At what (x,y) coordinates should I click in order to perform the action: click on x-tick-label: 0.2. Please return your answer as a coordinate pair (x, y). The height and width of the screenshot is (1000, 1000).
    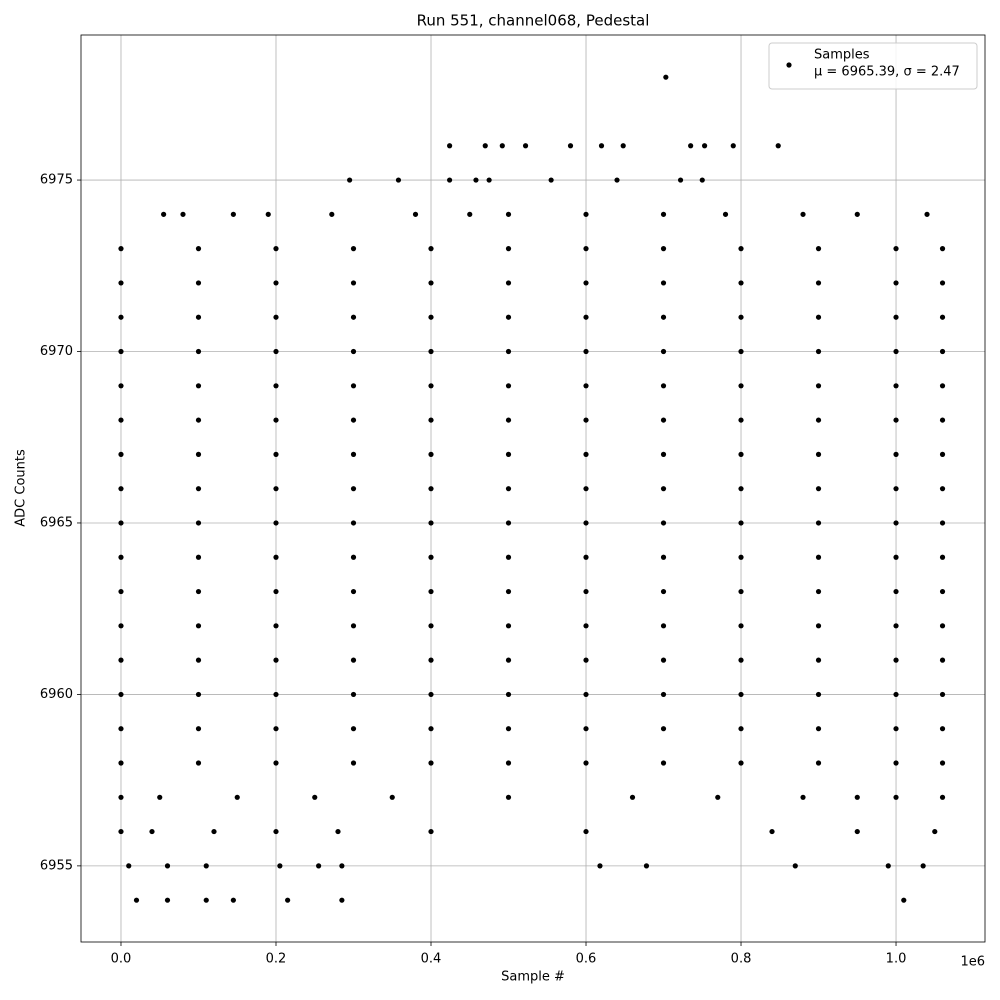
    Looking at the image, I should click on (276, 959).